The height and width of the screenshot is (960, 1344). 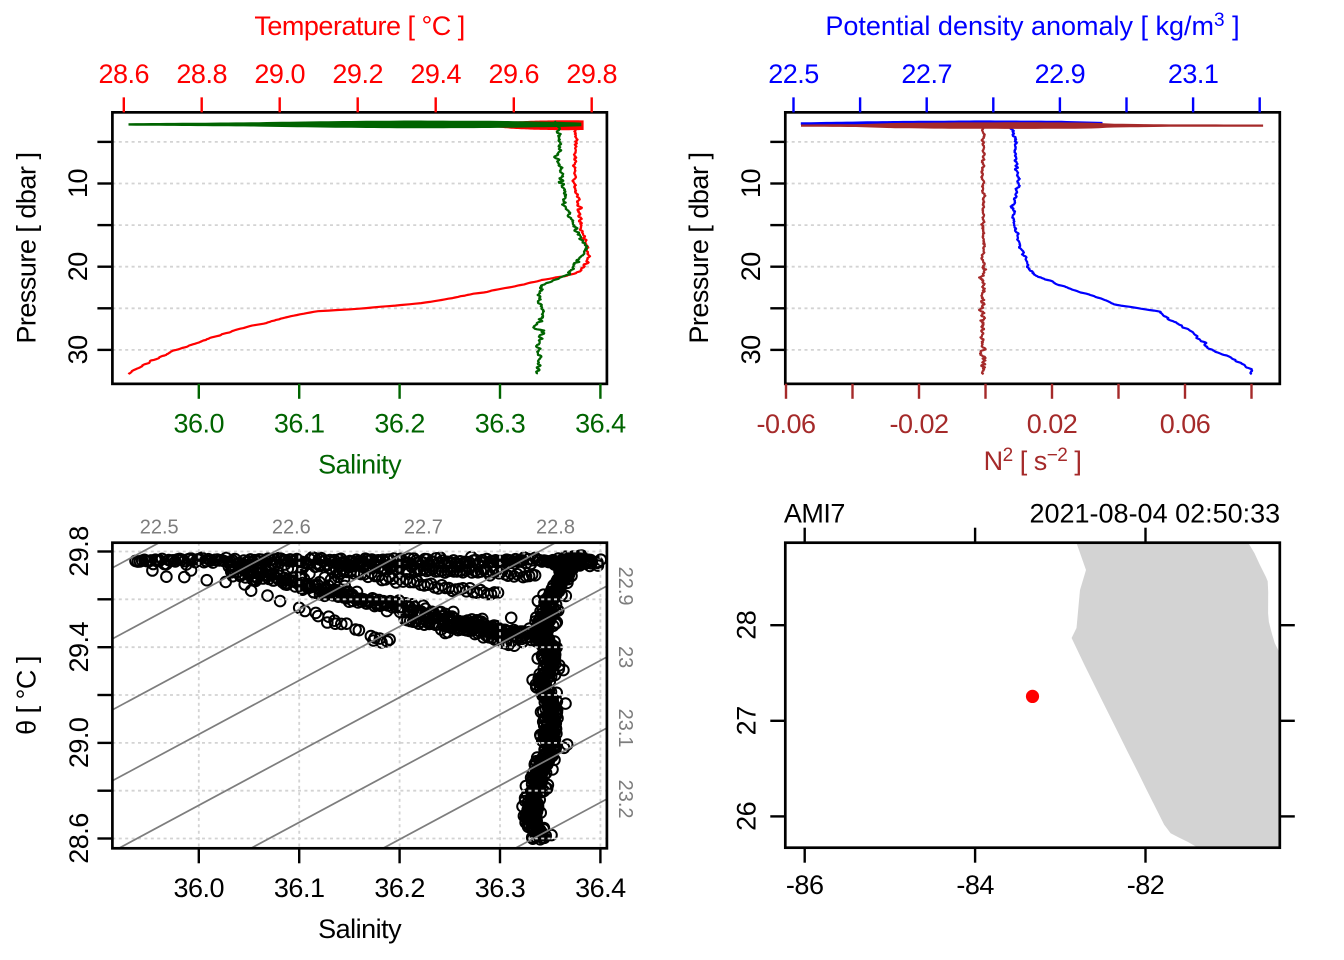 What do you see at coordinates (814, 514) in the screenshot?
I see `svg-text: AMI7` at bounding box center [814, 514].